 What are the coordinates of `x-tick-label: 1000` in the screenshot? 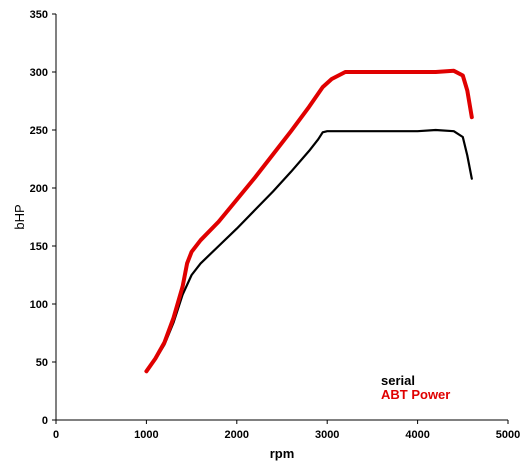 It's located at (146, 435).